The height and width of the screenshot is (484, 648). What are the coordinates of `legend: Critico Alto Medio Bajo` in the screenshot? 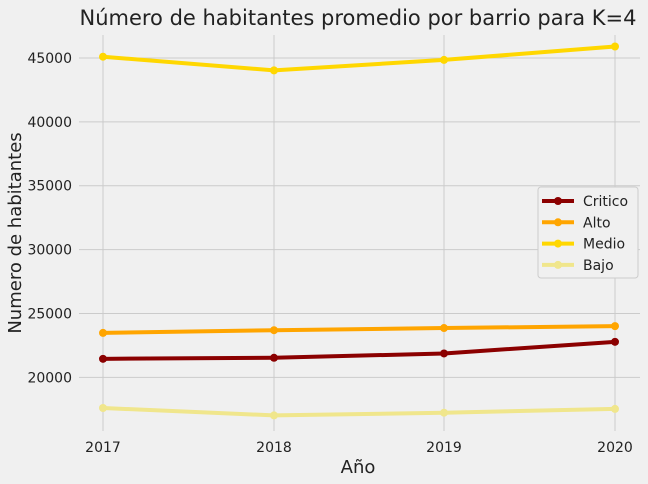 It's located at (588, 232).